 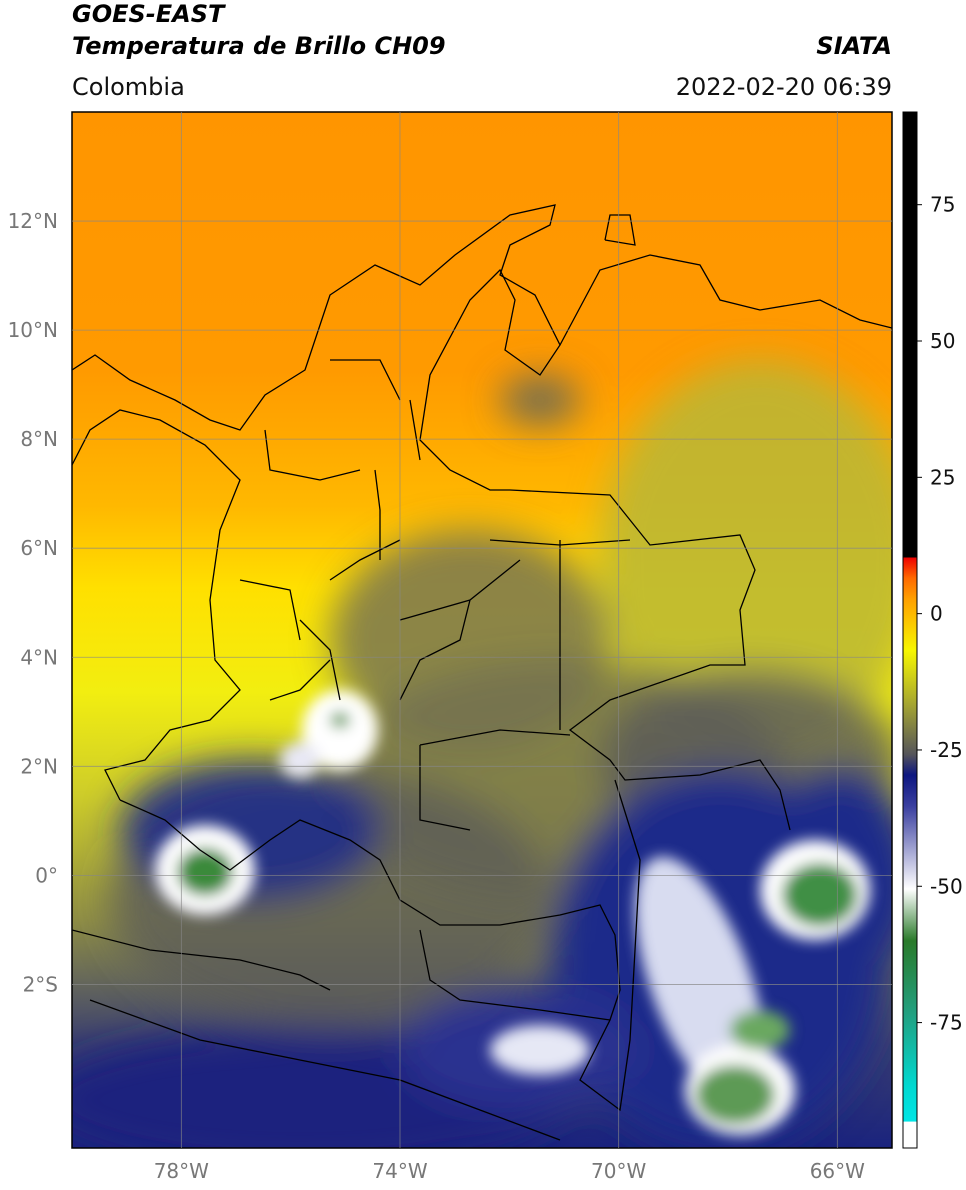 What do you see at coordinates (39, 439) in the screenshot?
I see `y-tick-label: 8°N` at bounding box center [39, 439].